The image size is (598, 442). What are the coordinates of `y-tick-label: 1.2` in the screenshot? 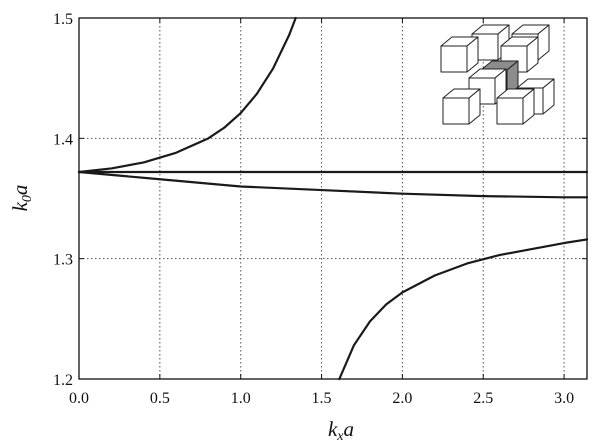 It's located at (63, 380).